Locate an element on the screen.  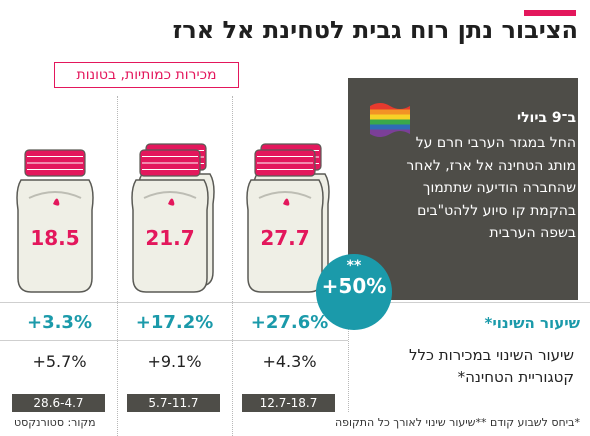
chart-subtitle: מכירות כמותיות, בטונות is located at coordinates (146, 75).